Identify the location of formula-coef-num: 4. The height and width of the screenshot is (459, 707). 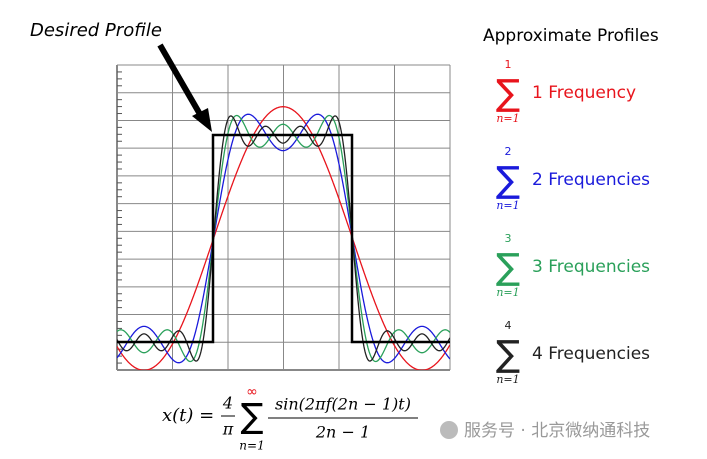
(227, 403).